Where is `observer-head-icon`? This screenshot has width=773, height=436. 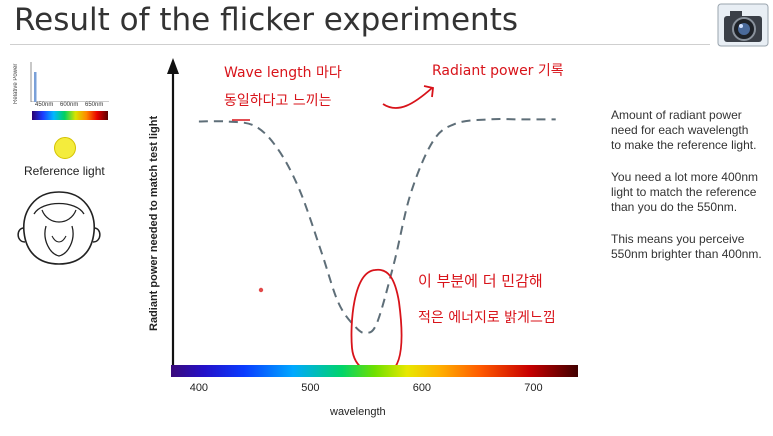
observer-head-icon is located at coordinates (59, 228).